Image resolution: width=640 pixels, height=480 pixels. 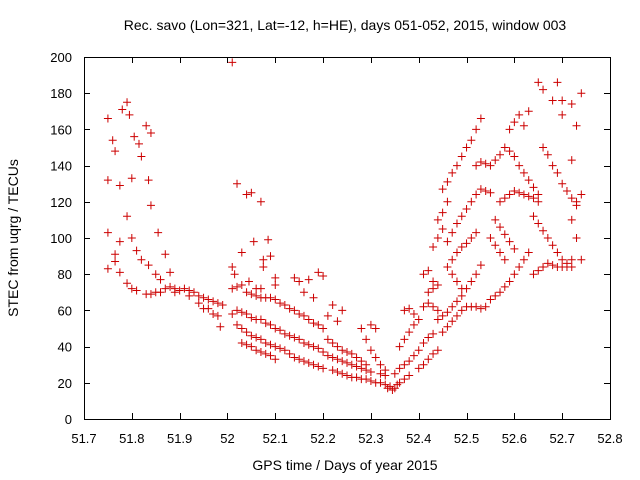 I want to click on x-tick-label: 52.8, so click(x=609, y=438).